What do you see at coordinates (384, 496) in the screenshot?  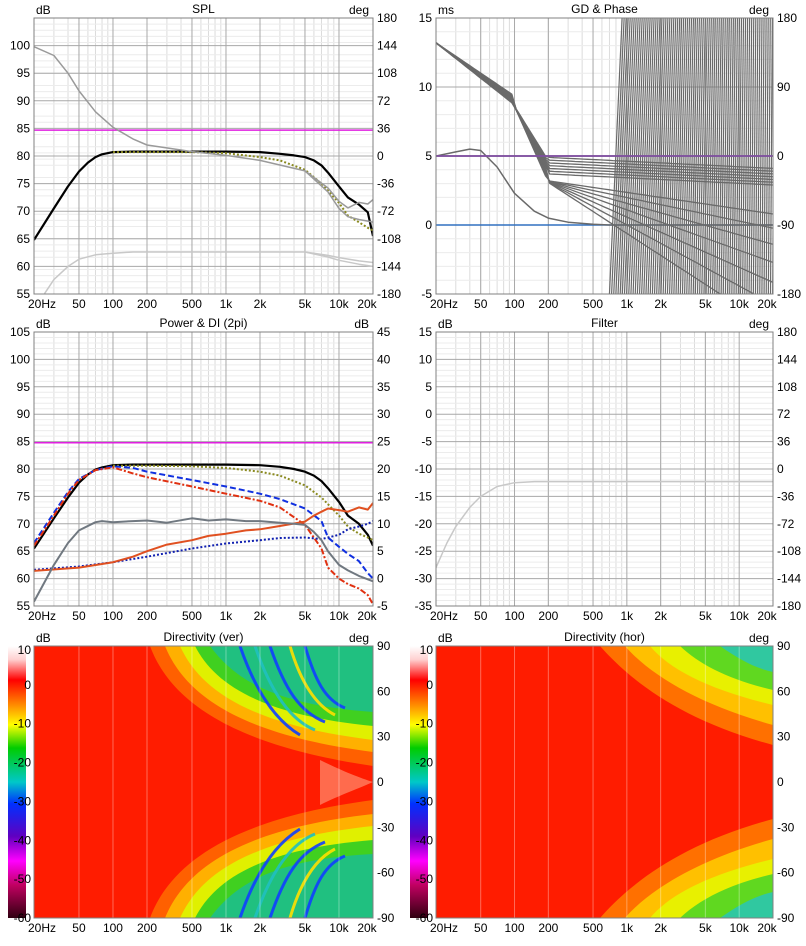 I see `y2-tick-label: 15` at bounding box center [384, 496].